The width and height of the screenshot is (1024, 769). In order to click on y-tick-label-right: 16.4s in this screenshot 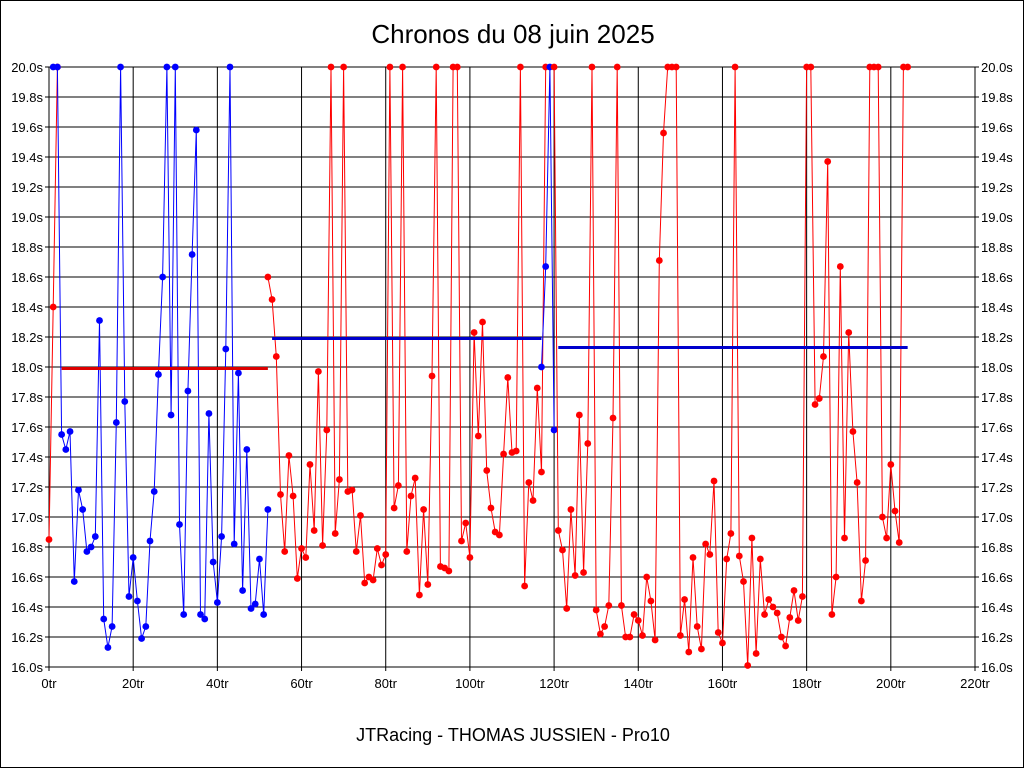, I will do `click(997, 607)`.